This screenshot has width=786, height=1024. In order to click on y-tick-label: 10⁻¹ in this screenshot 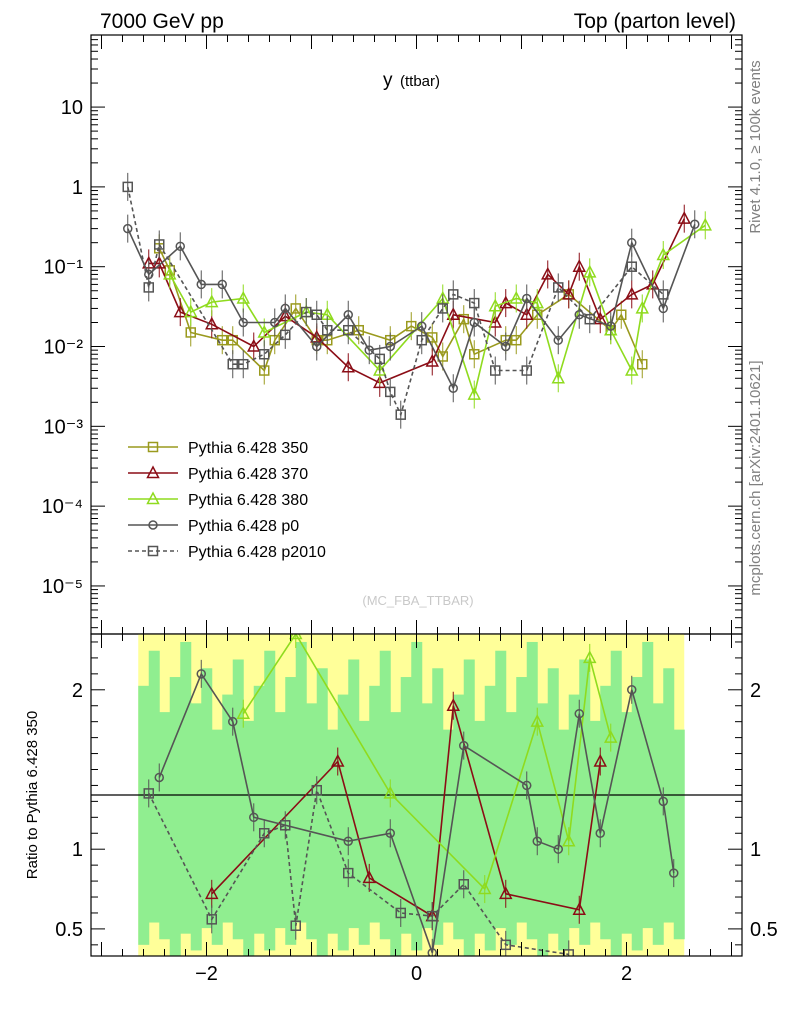, I will do `click(64, 268)`.